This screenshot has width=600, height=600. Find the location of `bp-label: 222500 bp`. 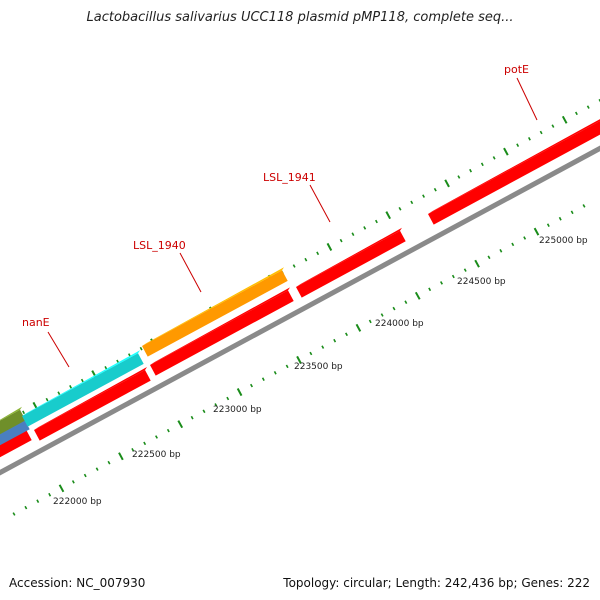

bp-label: 222500 bp is located at coordinates (156, 455).